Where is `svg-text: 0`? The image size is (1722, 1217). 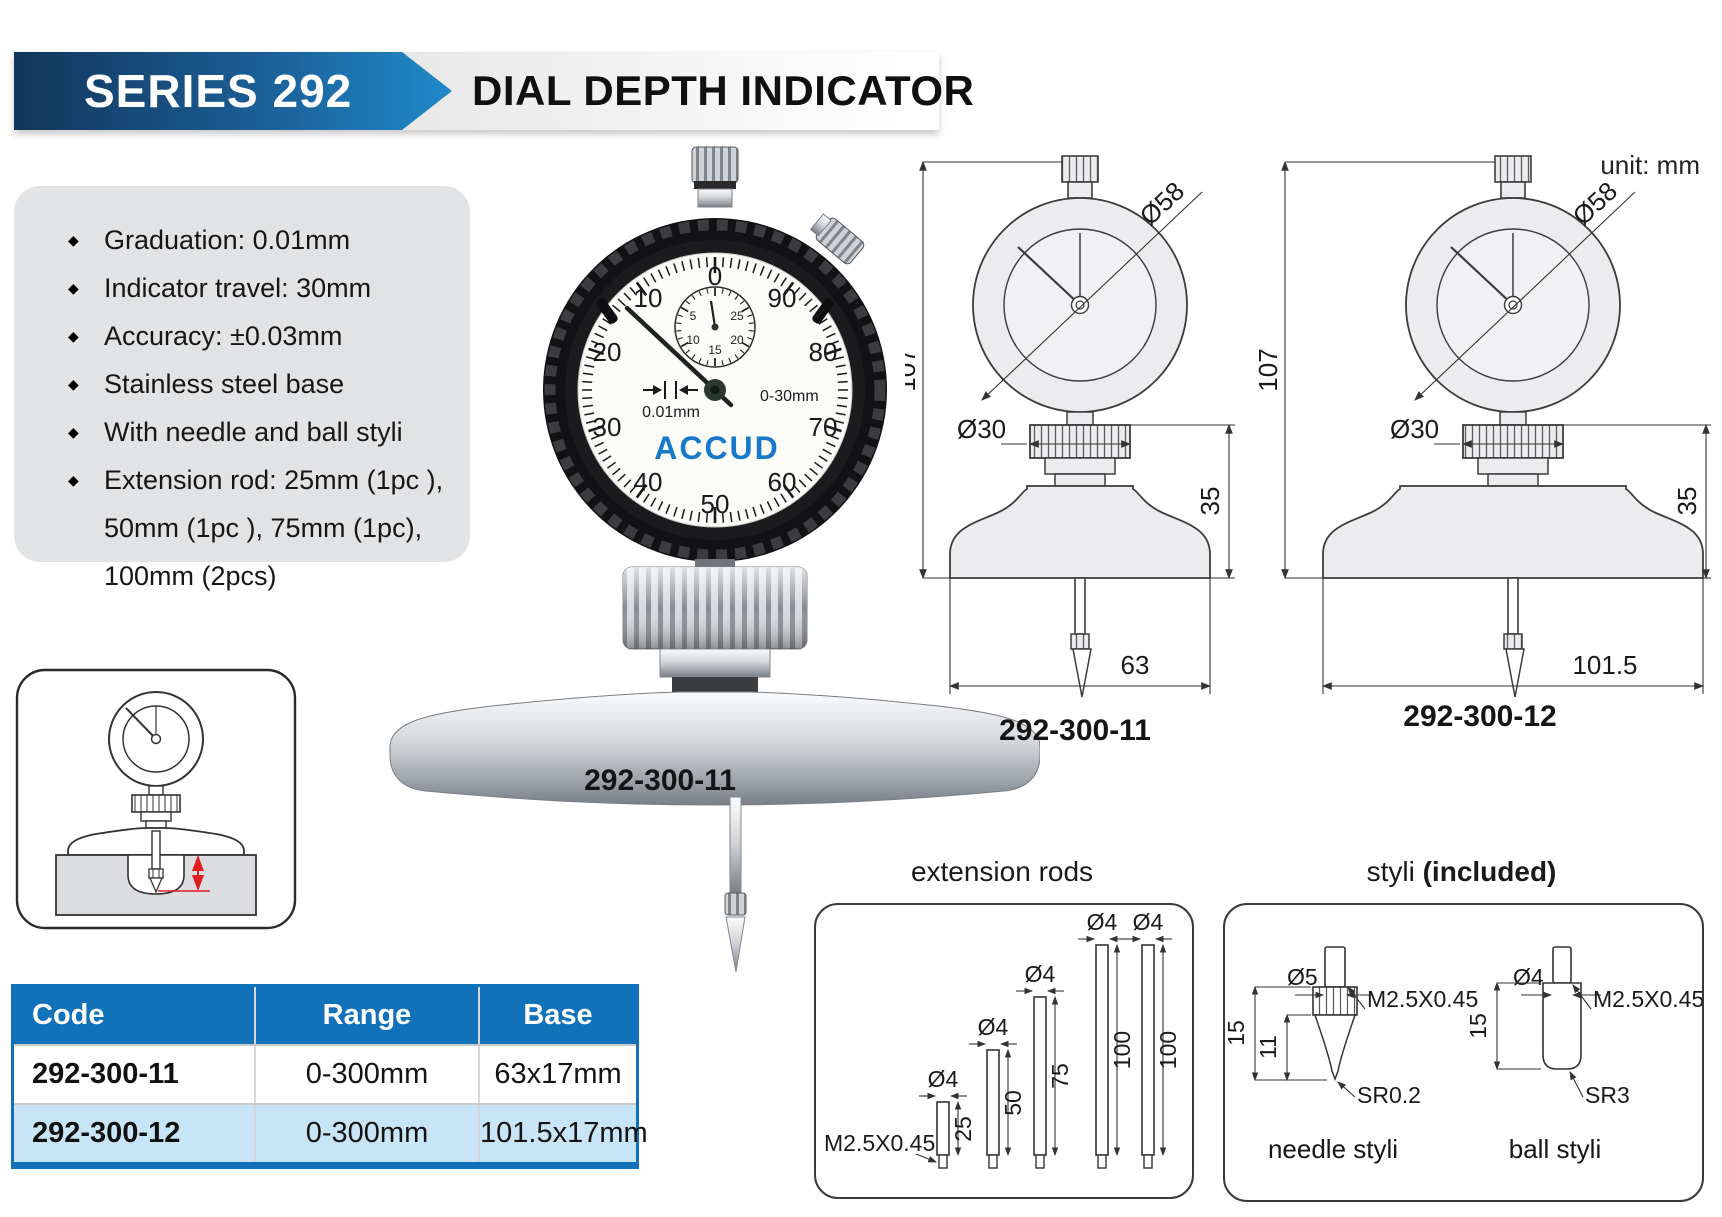
svg-text: 0 is located at coordinates (715, 276).